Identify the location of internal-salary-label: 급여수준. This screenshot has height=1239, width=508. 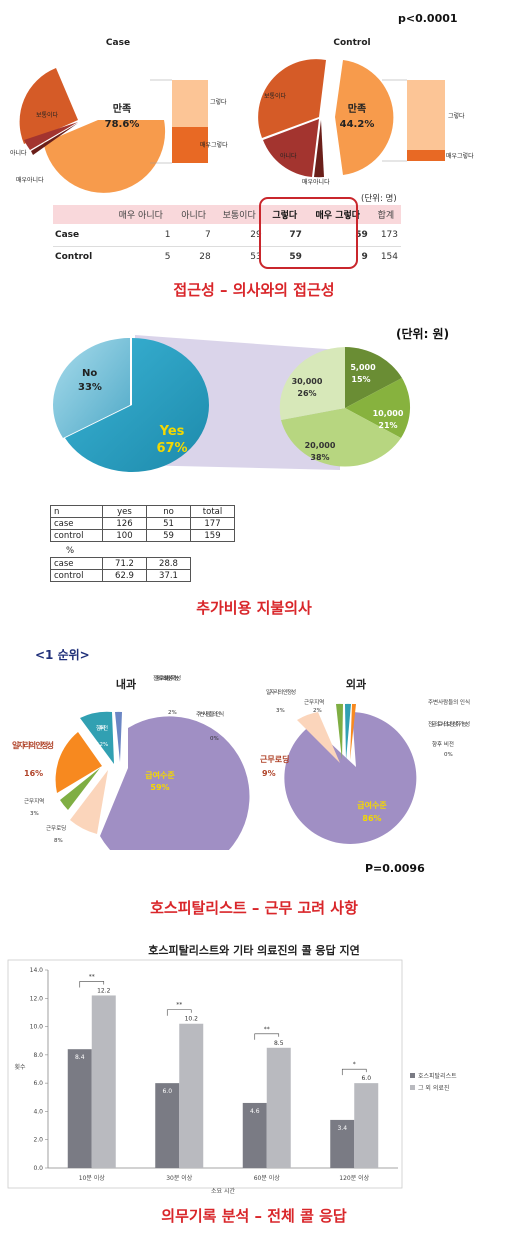
(160, 775).